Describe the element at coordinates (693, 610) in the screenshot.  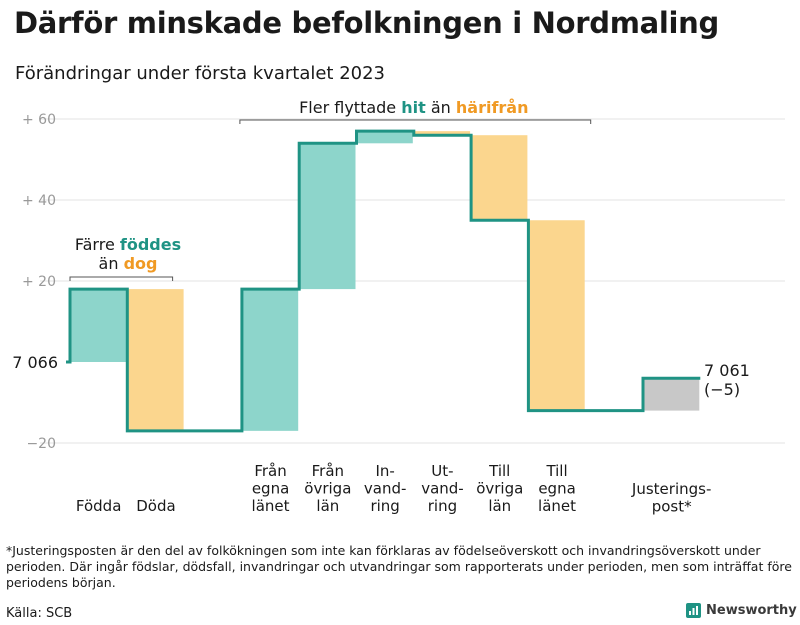
I see `newsworthy-logo-icon` at that location.